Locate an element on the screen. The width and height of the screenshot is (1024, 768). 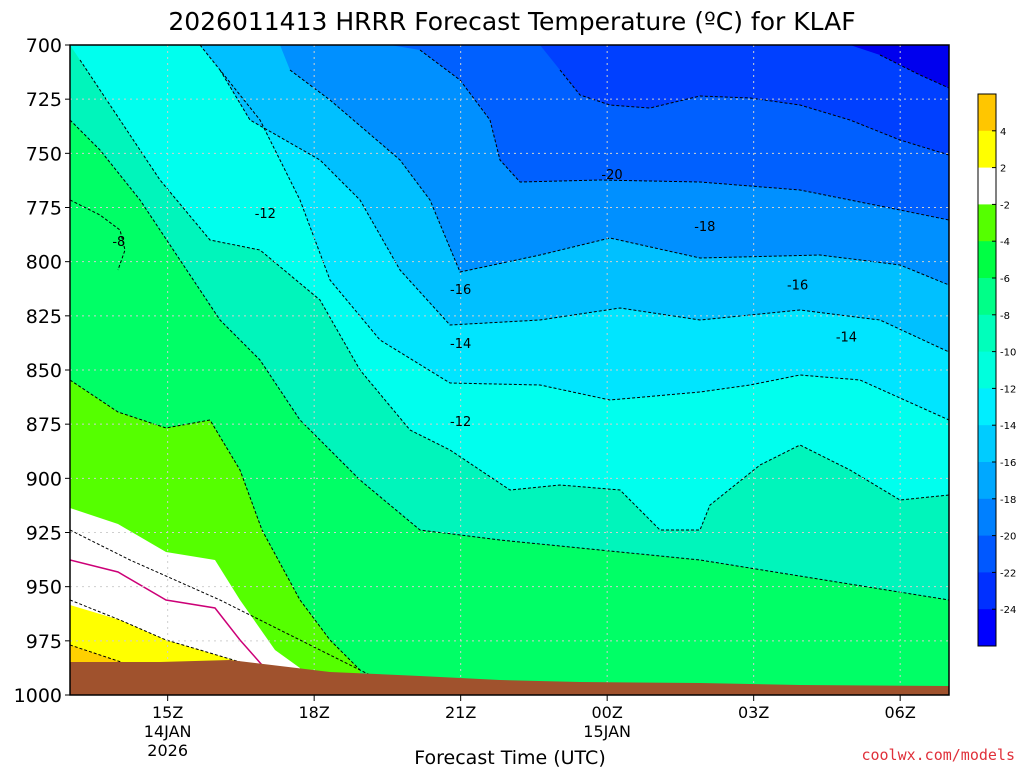
colorbar-label: -12 is located at coordinates (1008, 389).